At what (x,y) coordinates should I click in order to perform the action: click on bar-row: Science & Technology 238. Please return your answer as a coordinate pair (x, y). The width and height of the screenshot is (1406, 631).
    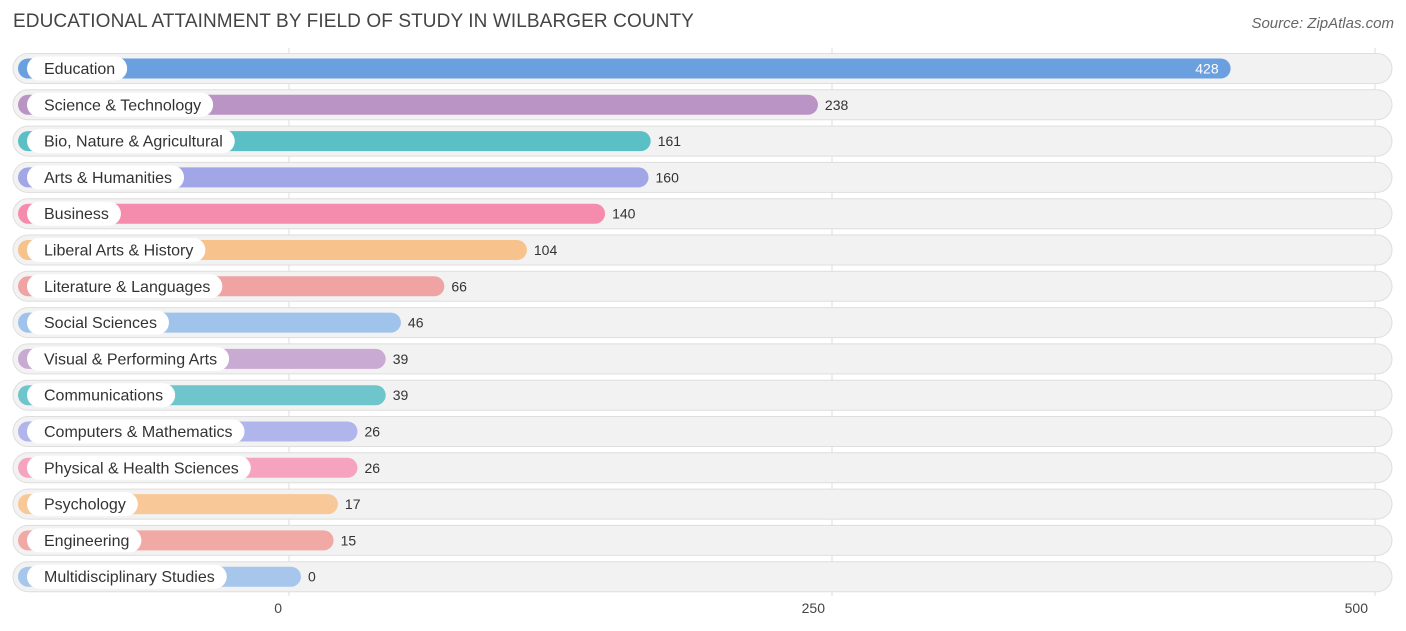
    Looking at the image, I should click on (702, 105).